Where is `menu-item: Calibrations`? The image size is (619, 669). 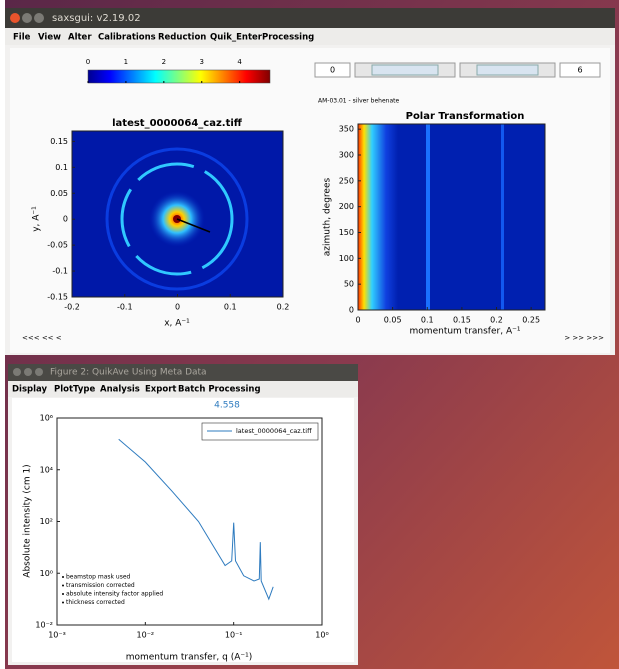 menu-item: Calibrations is located at coordinates (127, 38).